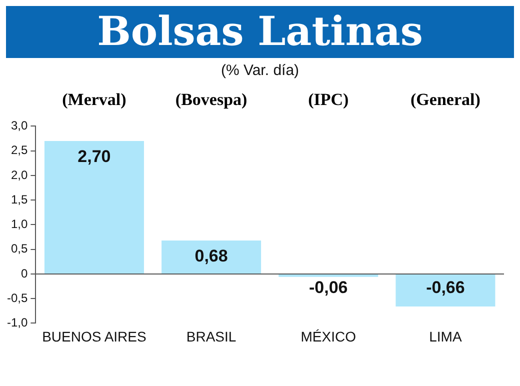 This screenshot has height=386, width=520. I want to click on data-label: -0,66, so click(445, 288).